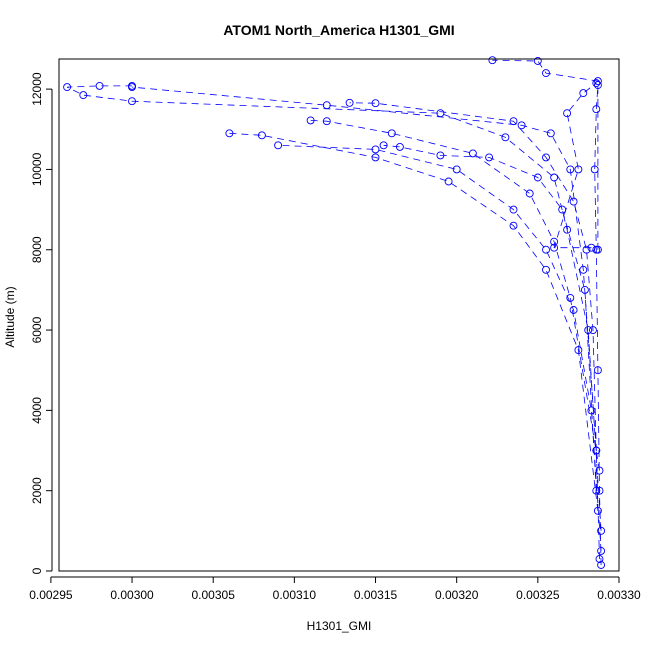 This screenshot has height=650, width=650. Describe the element at coordinates (51, 595) in the screenshot. I see `x-tick-label: 0.00295` at that location.